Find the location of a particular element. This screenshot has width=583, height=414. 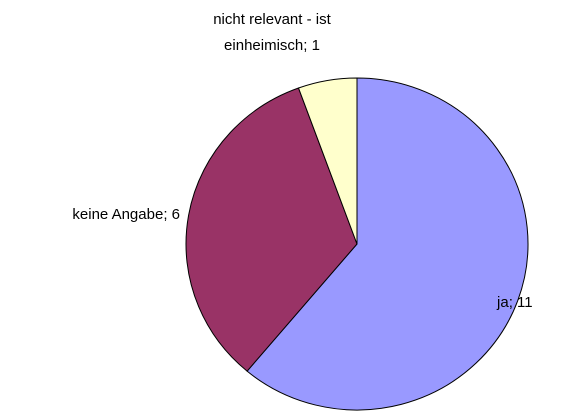

pie-slice is located at coordinates (327, 161).